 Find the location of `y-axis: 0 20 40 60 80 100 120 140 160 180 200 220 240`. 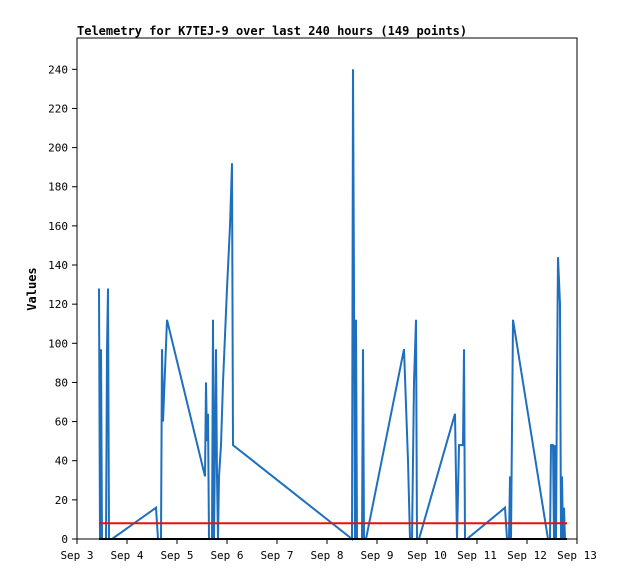

y-axis: 0 20 40 60 80 100 120 140 160 180 200 220 240 is located at coordinates (62, 304).